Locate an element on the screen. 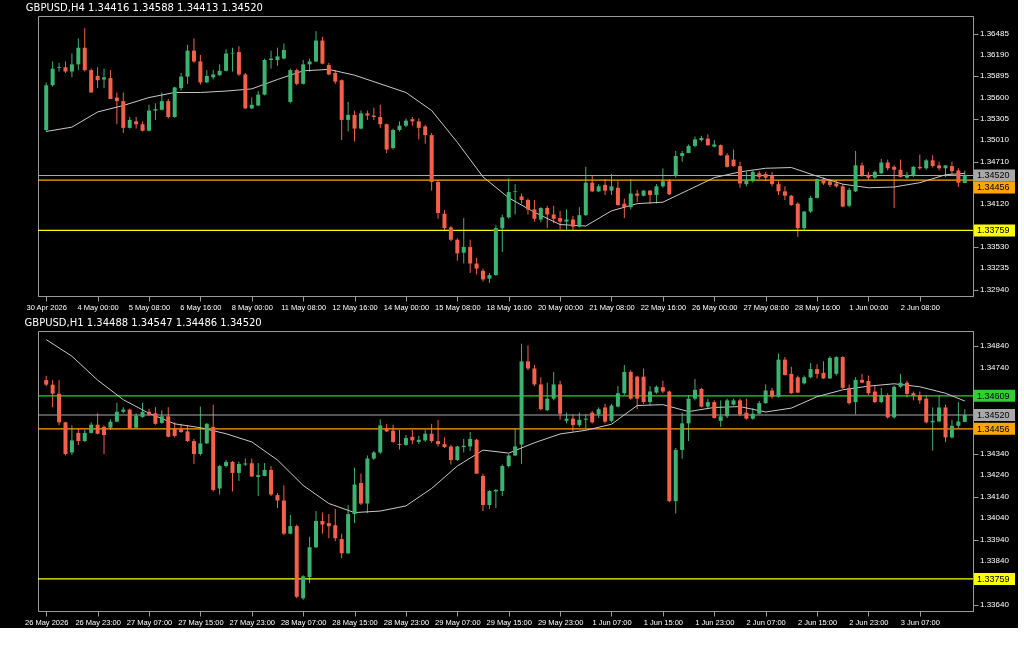 This screenshot has width=1024, height=650. y-tick-label: 1.35010 is located at coordinates (995, 140).